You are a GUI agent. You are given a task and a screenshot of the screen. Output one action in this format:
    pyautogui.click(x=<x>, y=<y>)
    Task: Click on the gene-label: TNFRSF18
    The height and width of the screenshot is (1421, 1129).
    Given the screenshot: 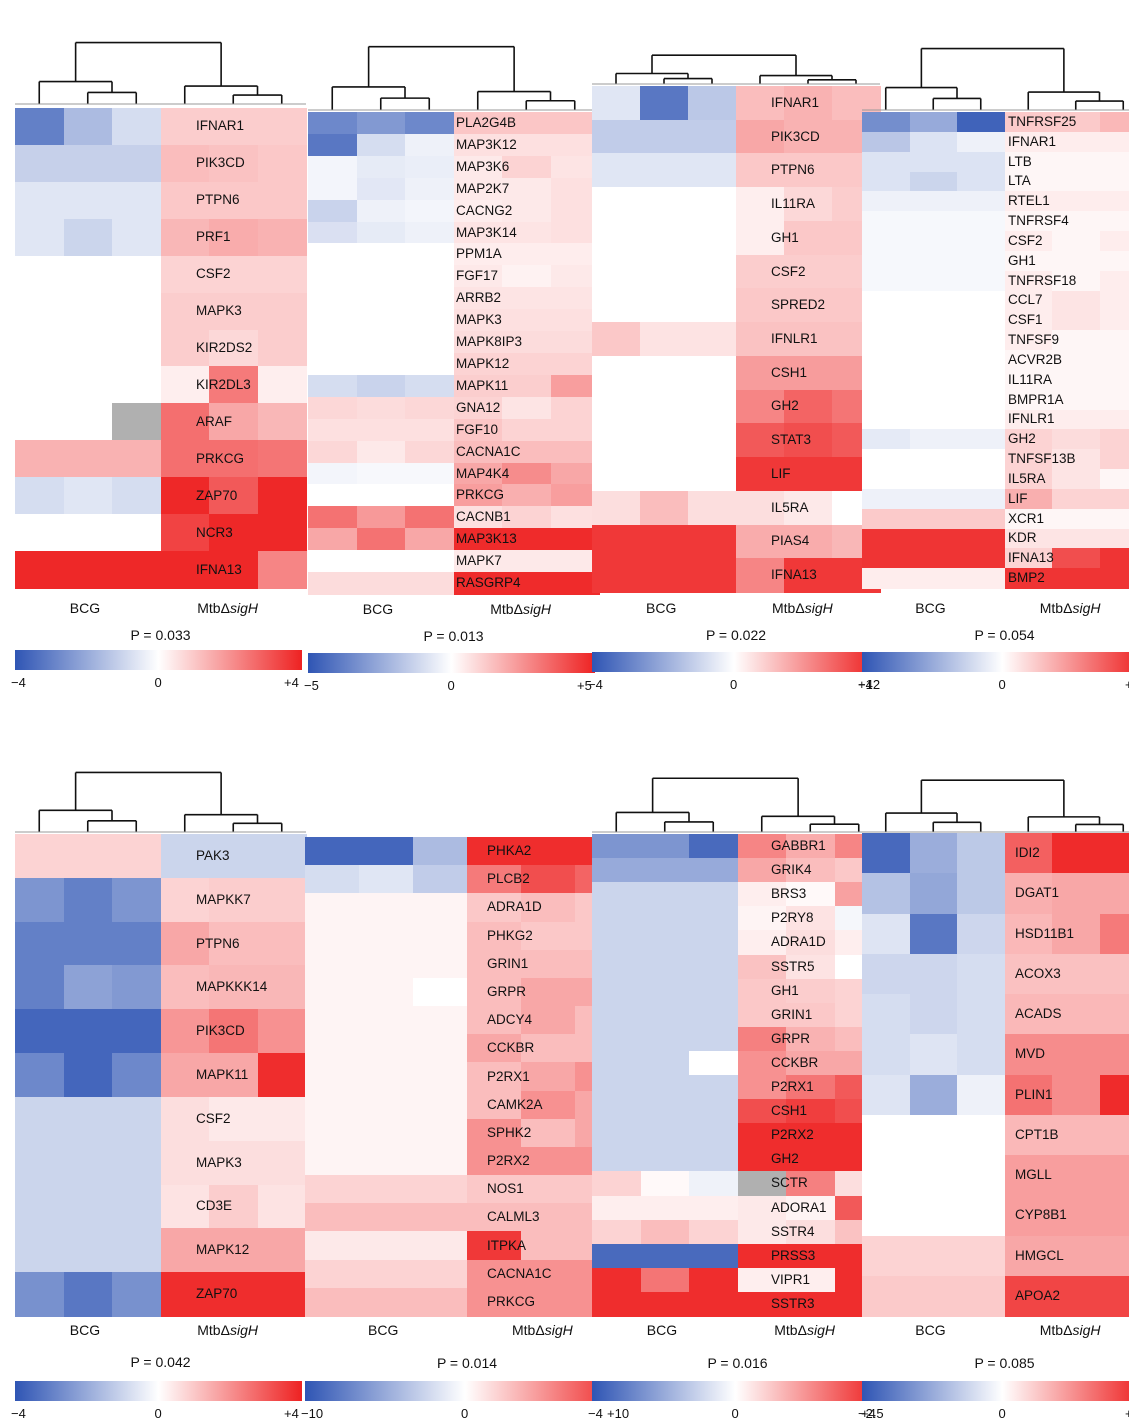 What is the action you would take?
    pyautogui.click(x=1042, y=281)
    